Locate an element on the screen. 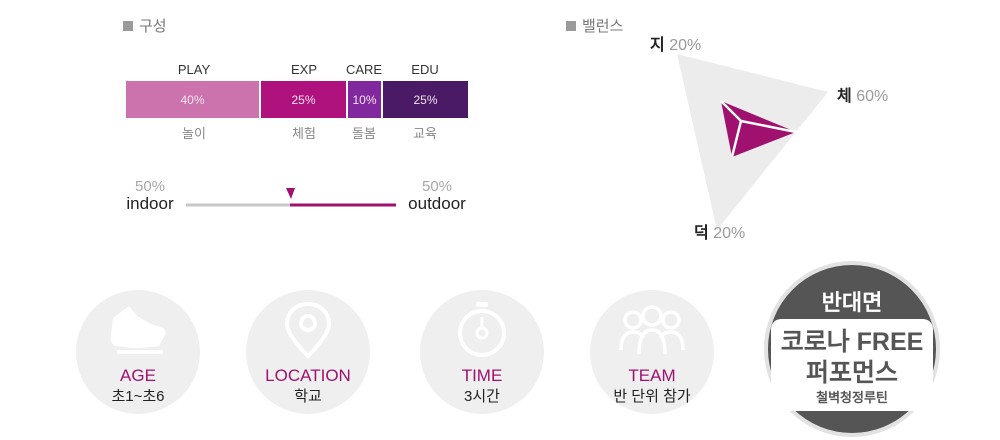 Image resolution: width=1000 pixels, height=440 pixels. balance-title: 밸런스 is located at coordinates (594, 25).